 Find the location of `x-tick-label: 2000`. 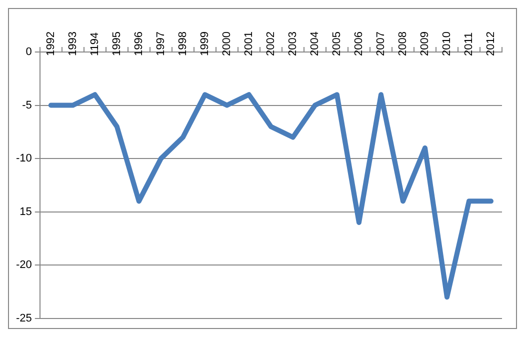

x-tick-label: 2000 is located at coordinates (226, 44).